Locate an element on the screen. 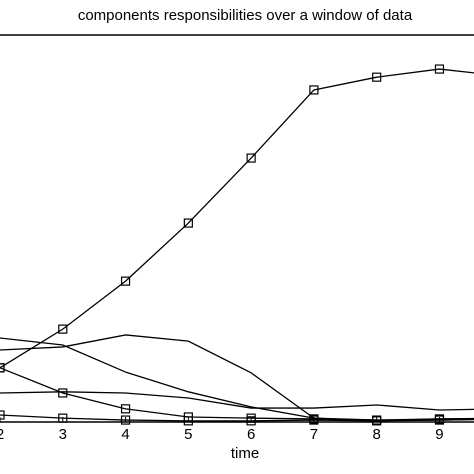  x-tick-label: 6 is located at coordinates (251, 434).